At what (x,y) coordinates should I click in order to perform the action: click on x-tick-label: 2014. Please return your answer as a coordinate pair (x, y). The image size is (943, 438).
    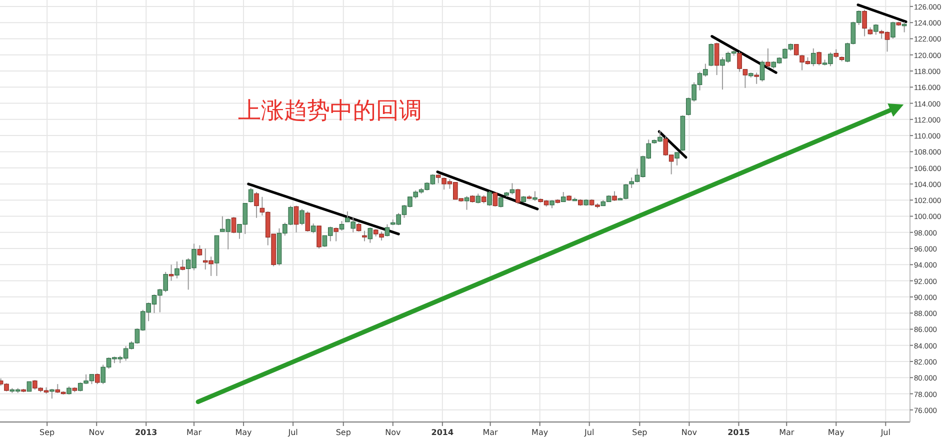
    Looking at the image, I should click on (442, 432).